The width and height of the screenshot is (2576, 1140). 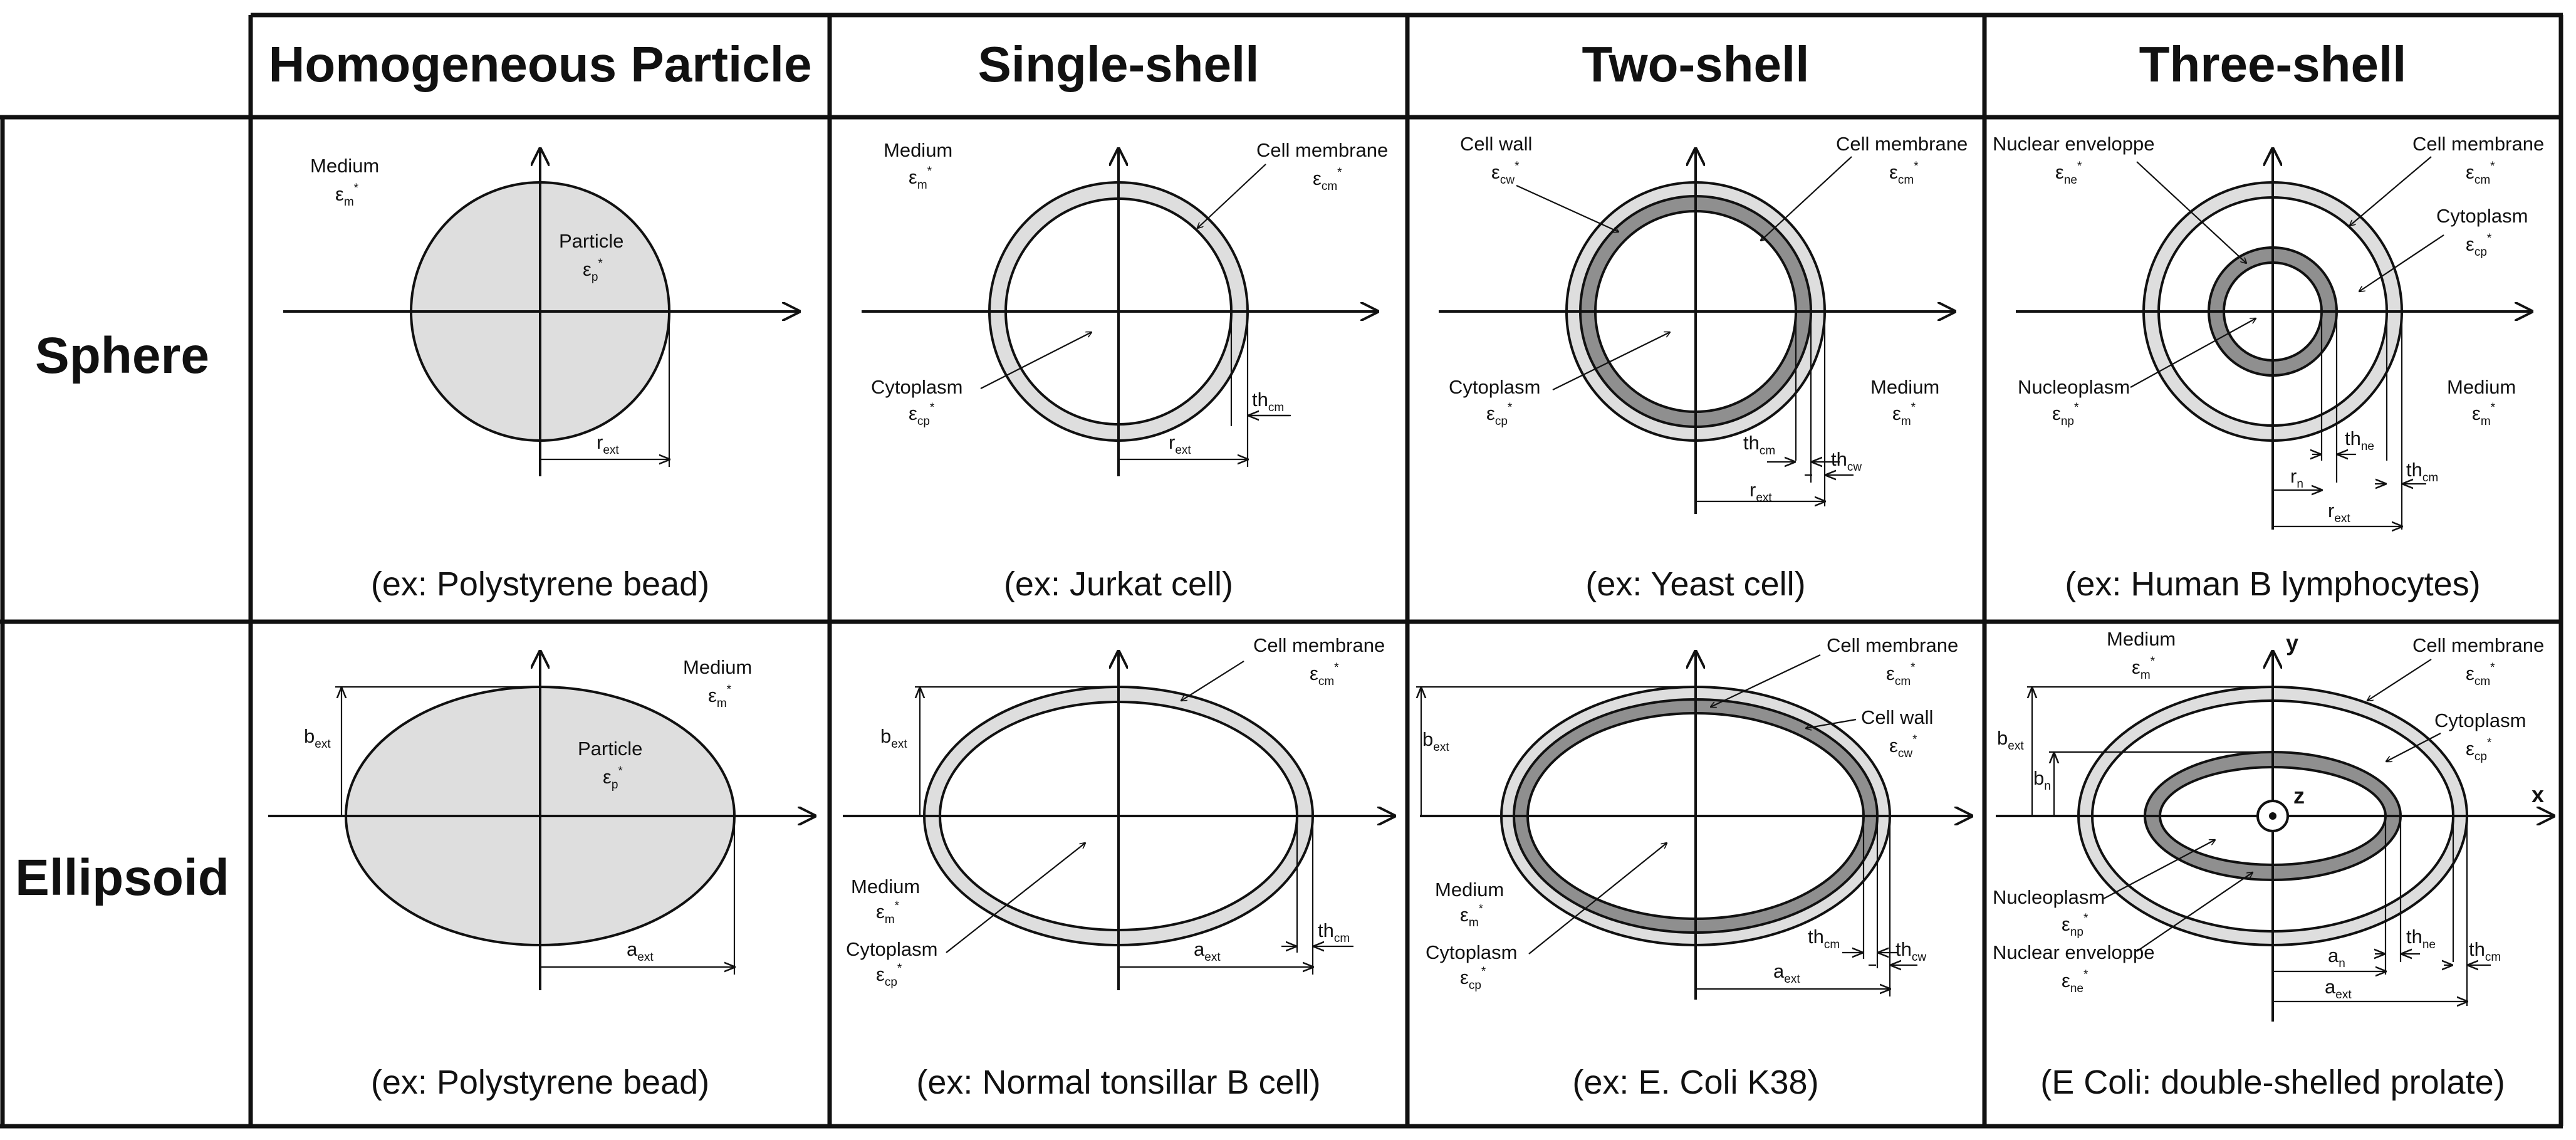 I want to click on row-header-sphere: Sphere, so click(x=122, y=355).